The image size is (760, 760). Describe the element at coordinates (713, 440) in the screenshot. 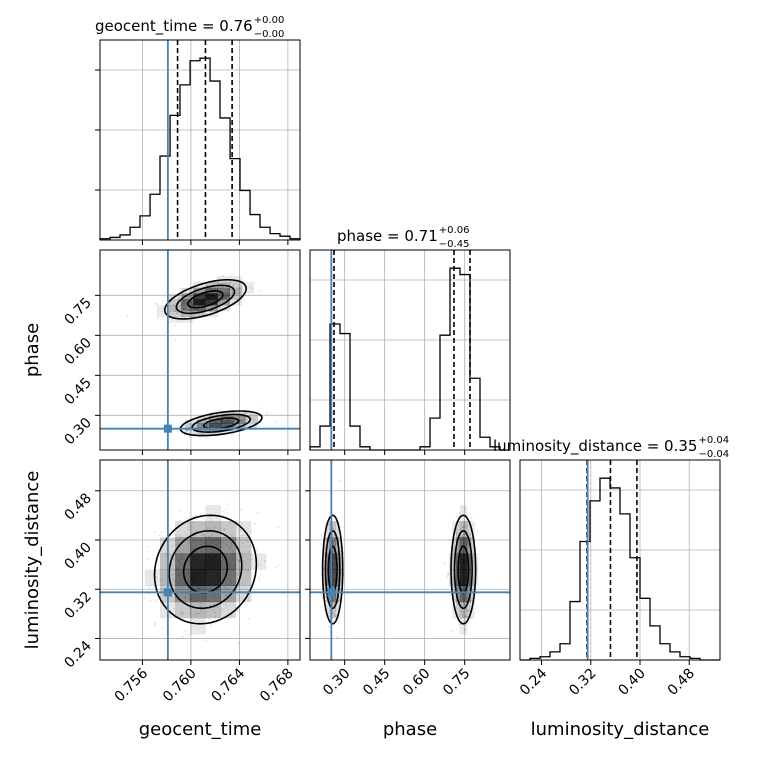

I see `title-luminosity_distance-plus: +0.04` at that location.